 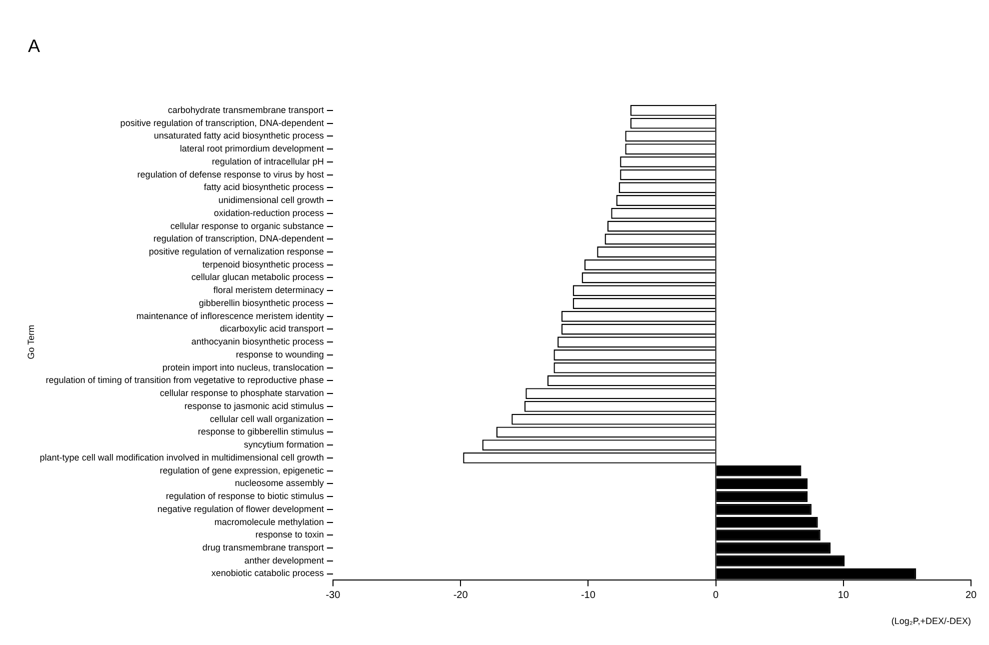 I want to click on y-tick-label: drug transmembrane transport, so click(x=263, y=547).